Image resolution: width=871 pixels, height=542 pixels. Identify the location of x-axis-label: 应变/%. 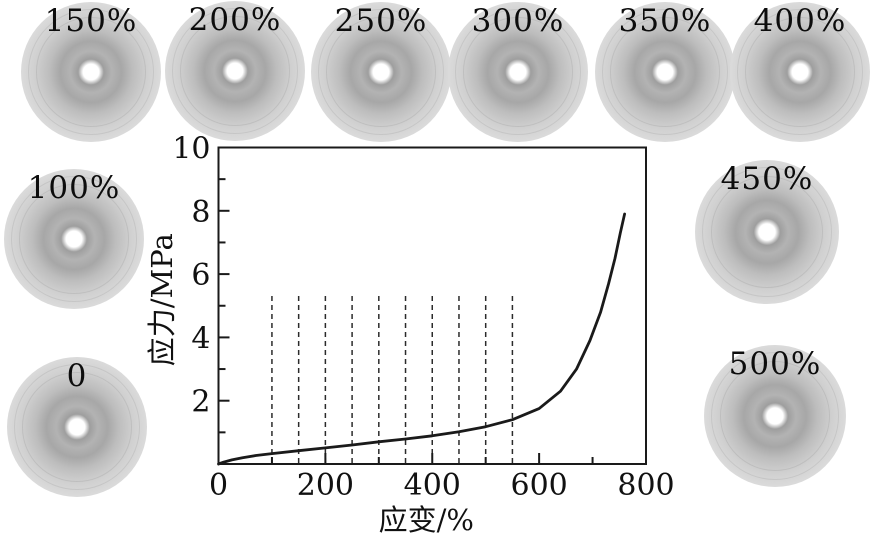
(426, 520).